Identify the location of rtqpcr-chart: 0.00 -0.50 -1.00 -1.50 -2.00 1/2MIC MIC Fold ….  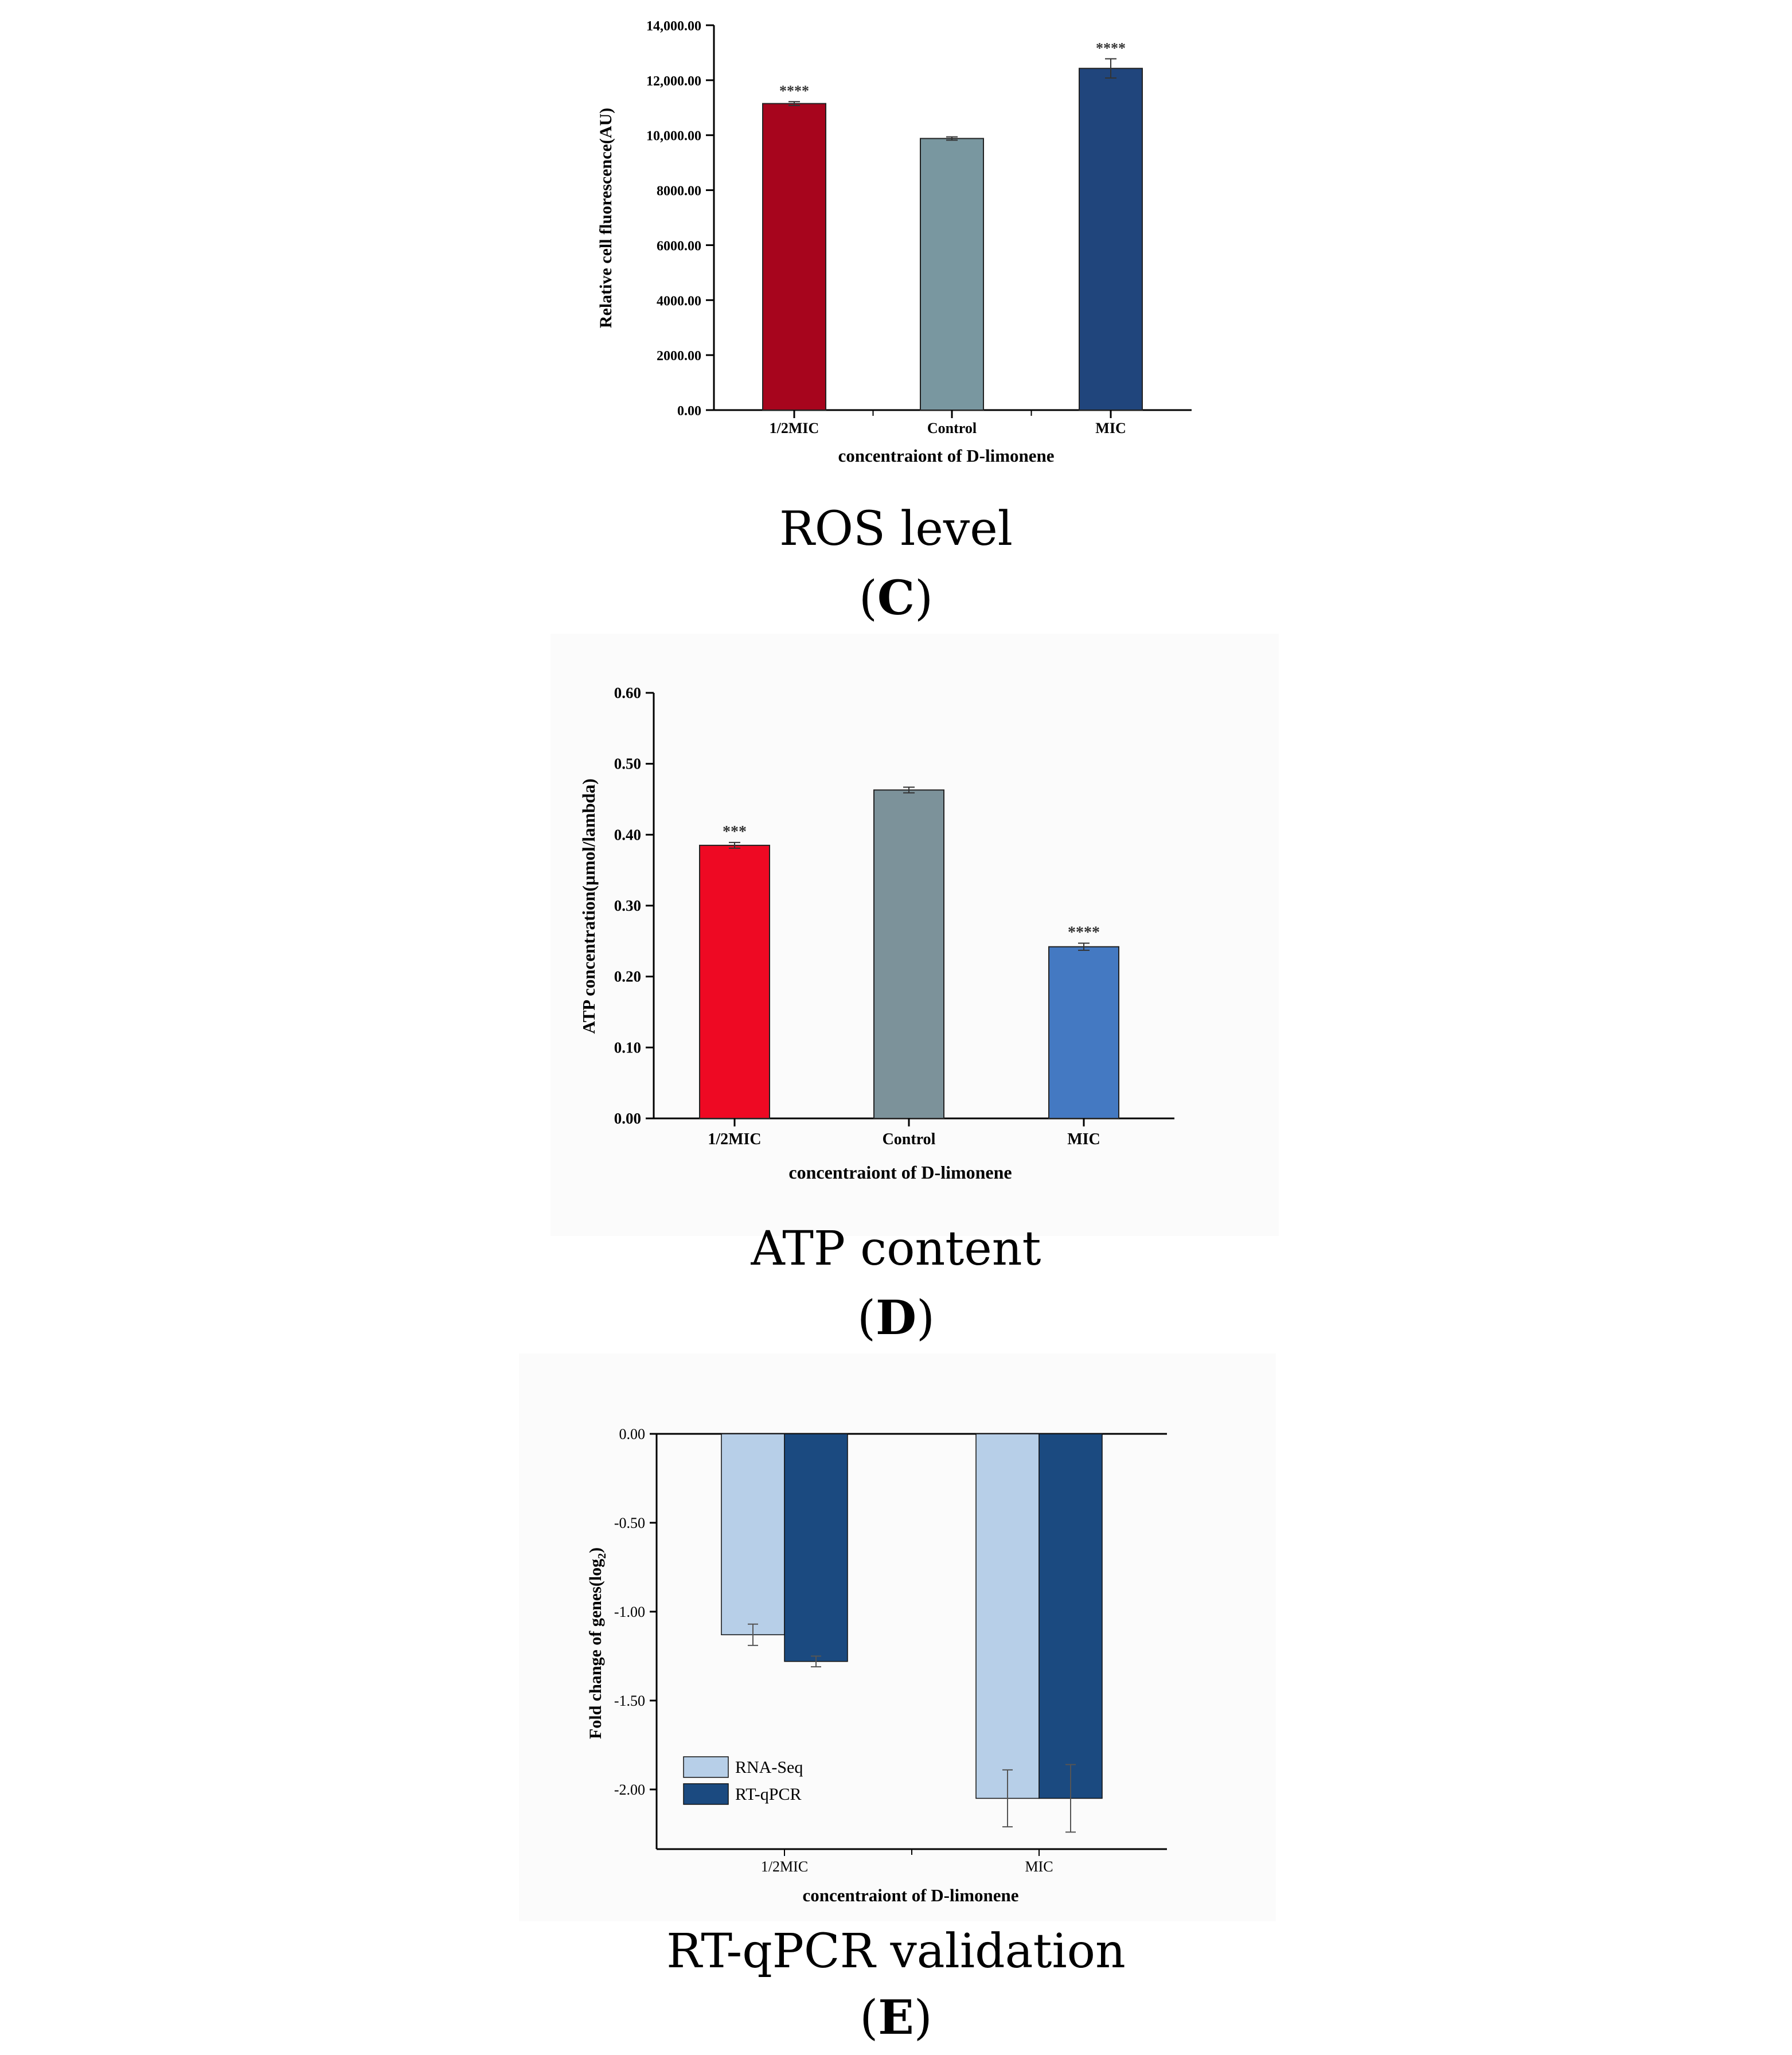
(897, 1637).